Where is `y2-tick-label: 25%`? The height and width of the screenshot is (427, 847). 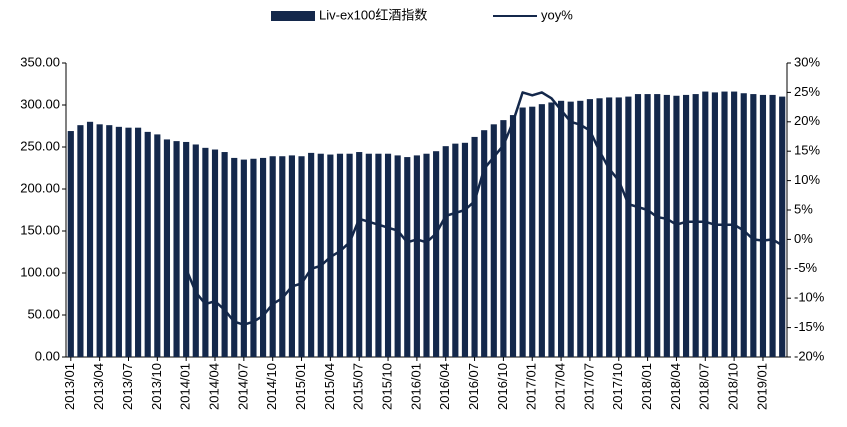
y2-tick-label: 25% is located at coordinates (807, 91).